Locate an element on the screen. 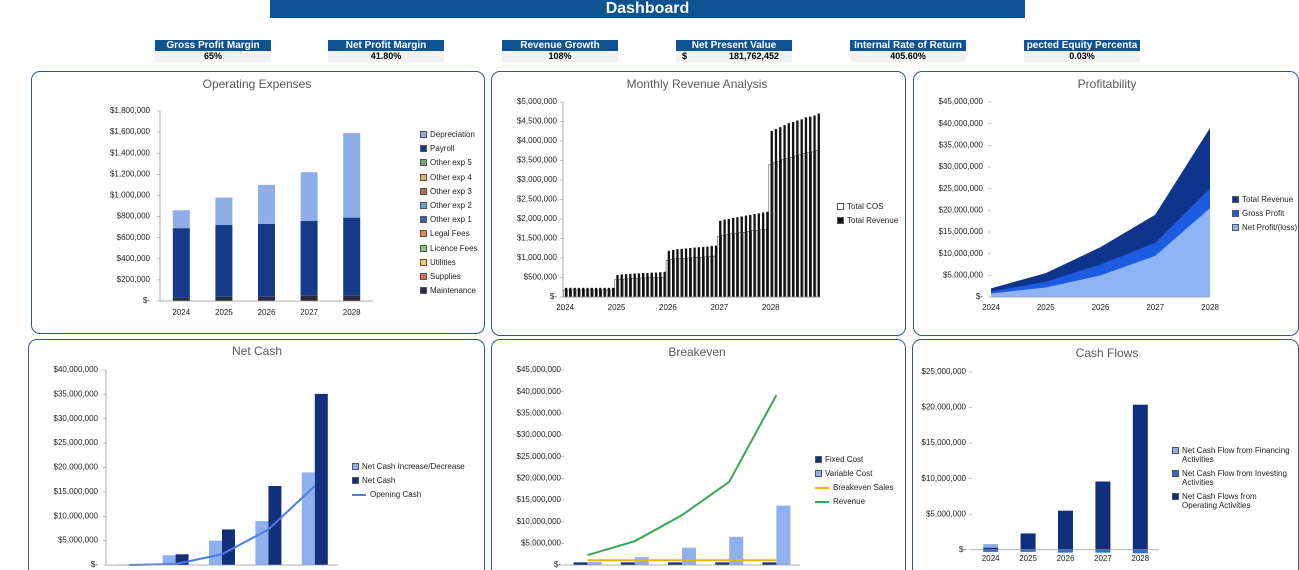 The width and height of the screenshot is (1299, 570). legend-label: Licence Fees is located at coordinates (454, 248).